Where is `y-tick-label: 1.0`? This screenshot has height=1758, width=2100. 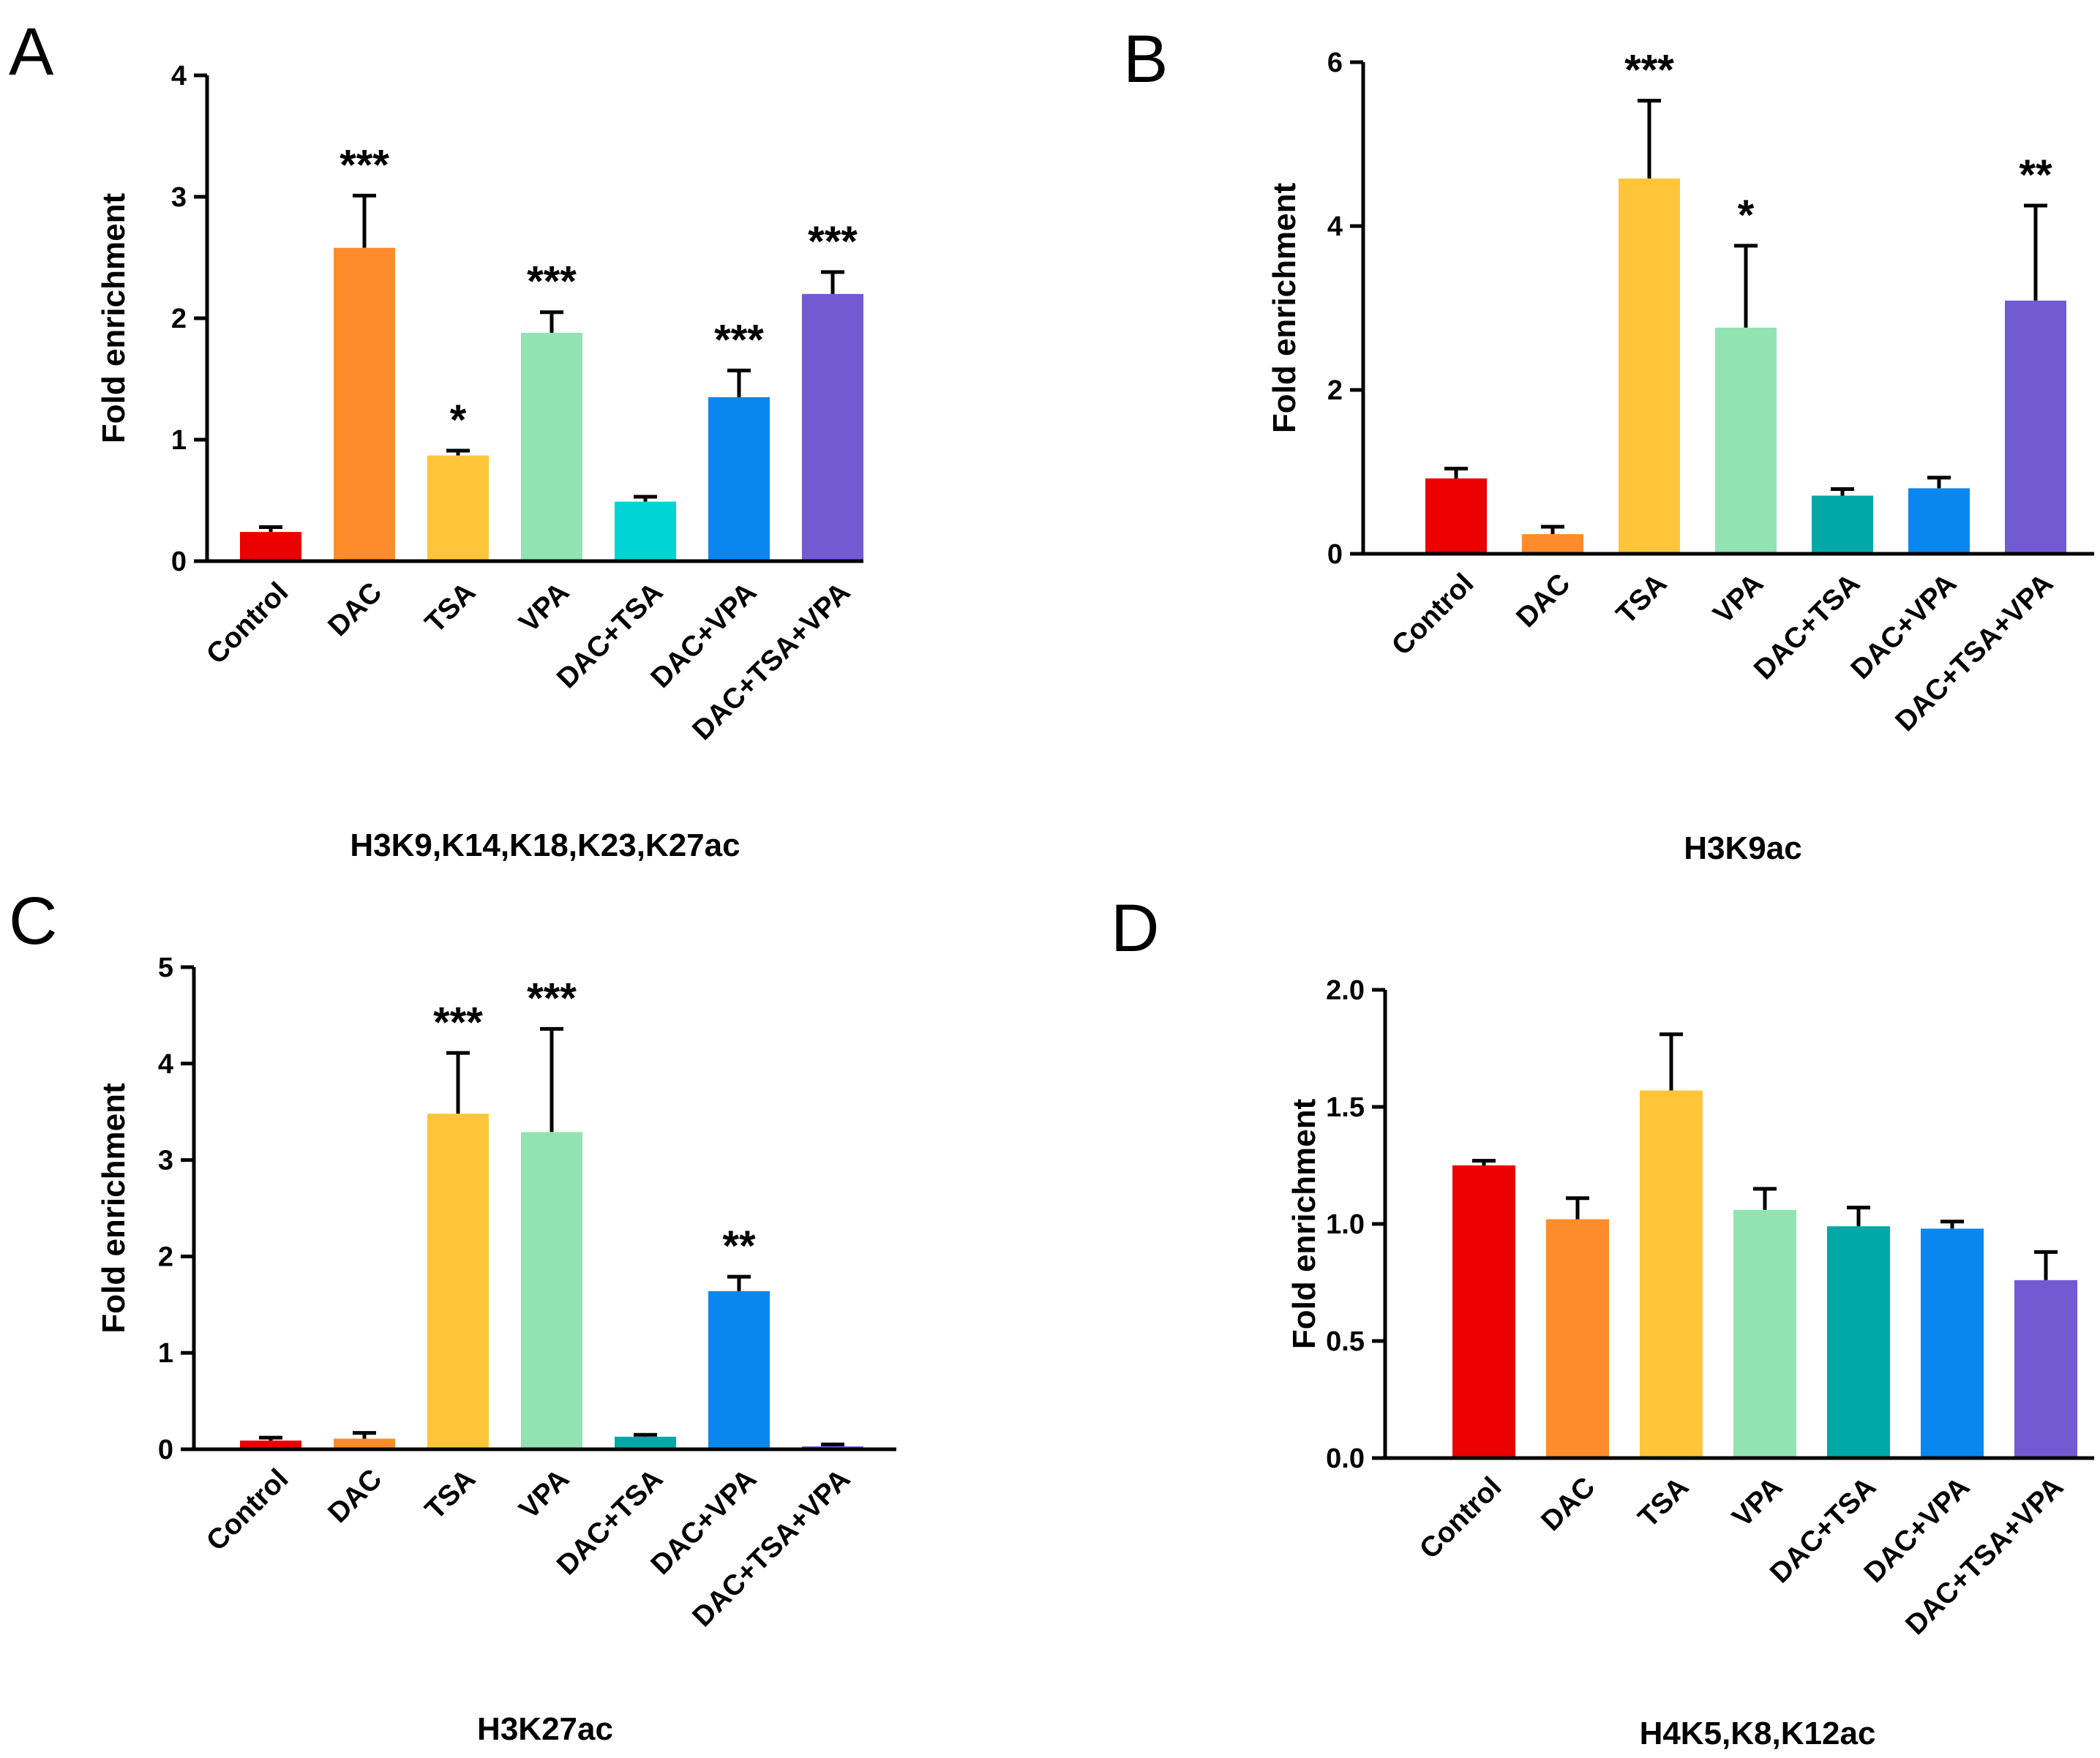 y-tick-label: 1.0 is located at coordinates (1345, 1224).